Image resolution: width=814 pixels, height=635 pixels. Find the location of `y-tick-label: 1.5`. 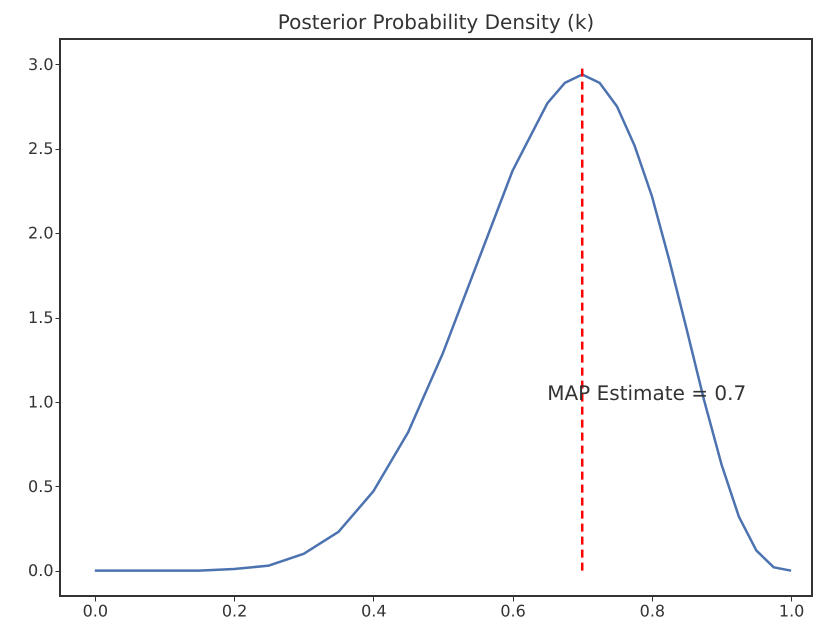

y-tick-label: 1.5 is located at coordinates (41, 317).